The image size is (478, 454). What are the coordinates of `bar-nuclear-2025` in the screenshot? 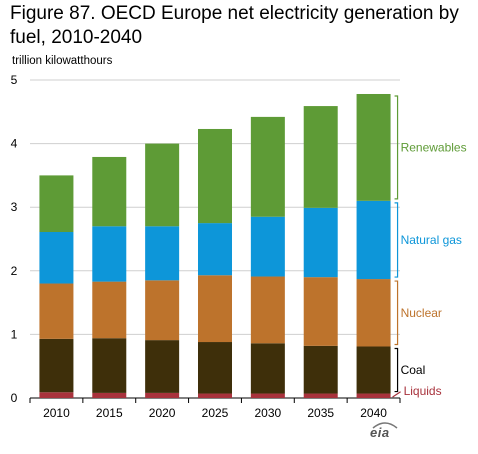 It's located at (215, 309).